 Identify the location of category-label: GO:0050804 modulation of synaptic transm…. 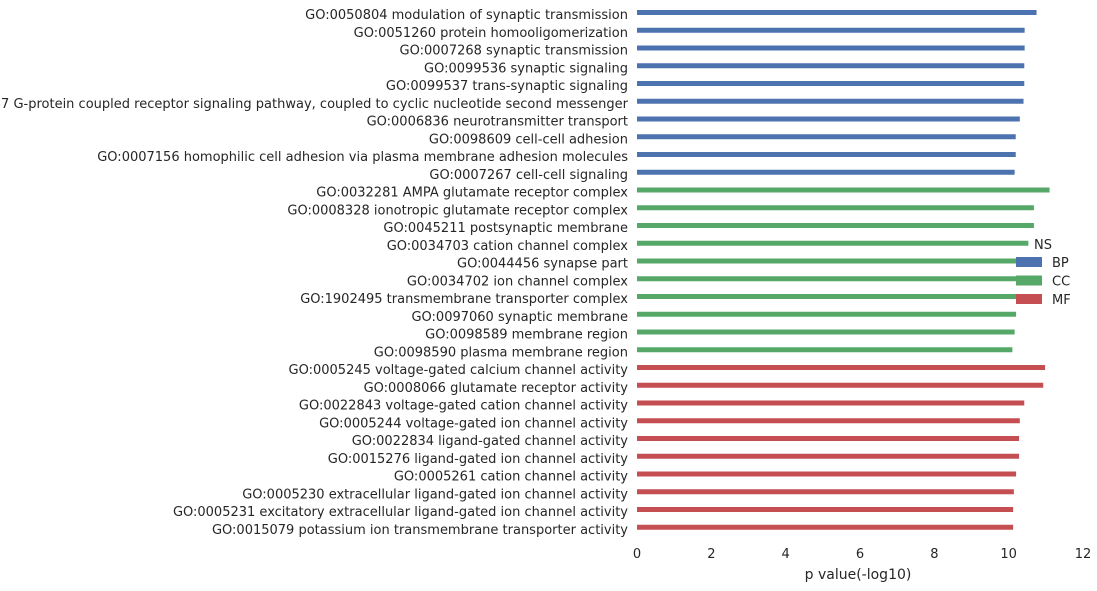
(466, 15).